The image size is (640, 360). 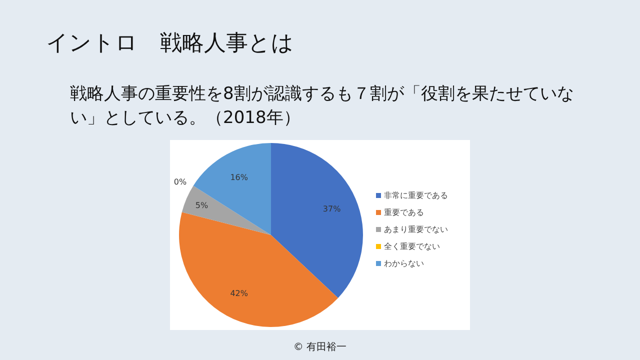 What do you see at coordinates (320, 347) in the screenshot?
I see `text: © 有田裕一` at bounding box center [320, 347].